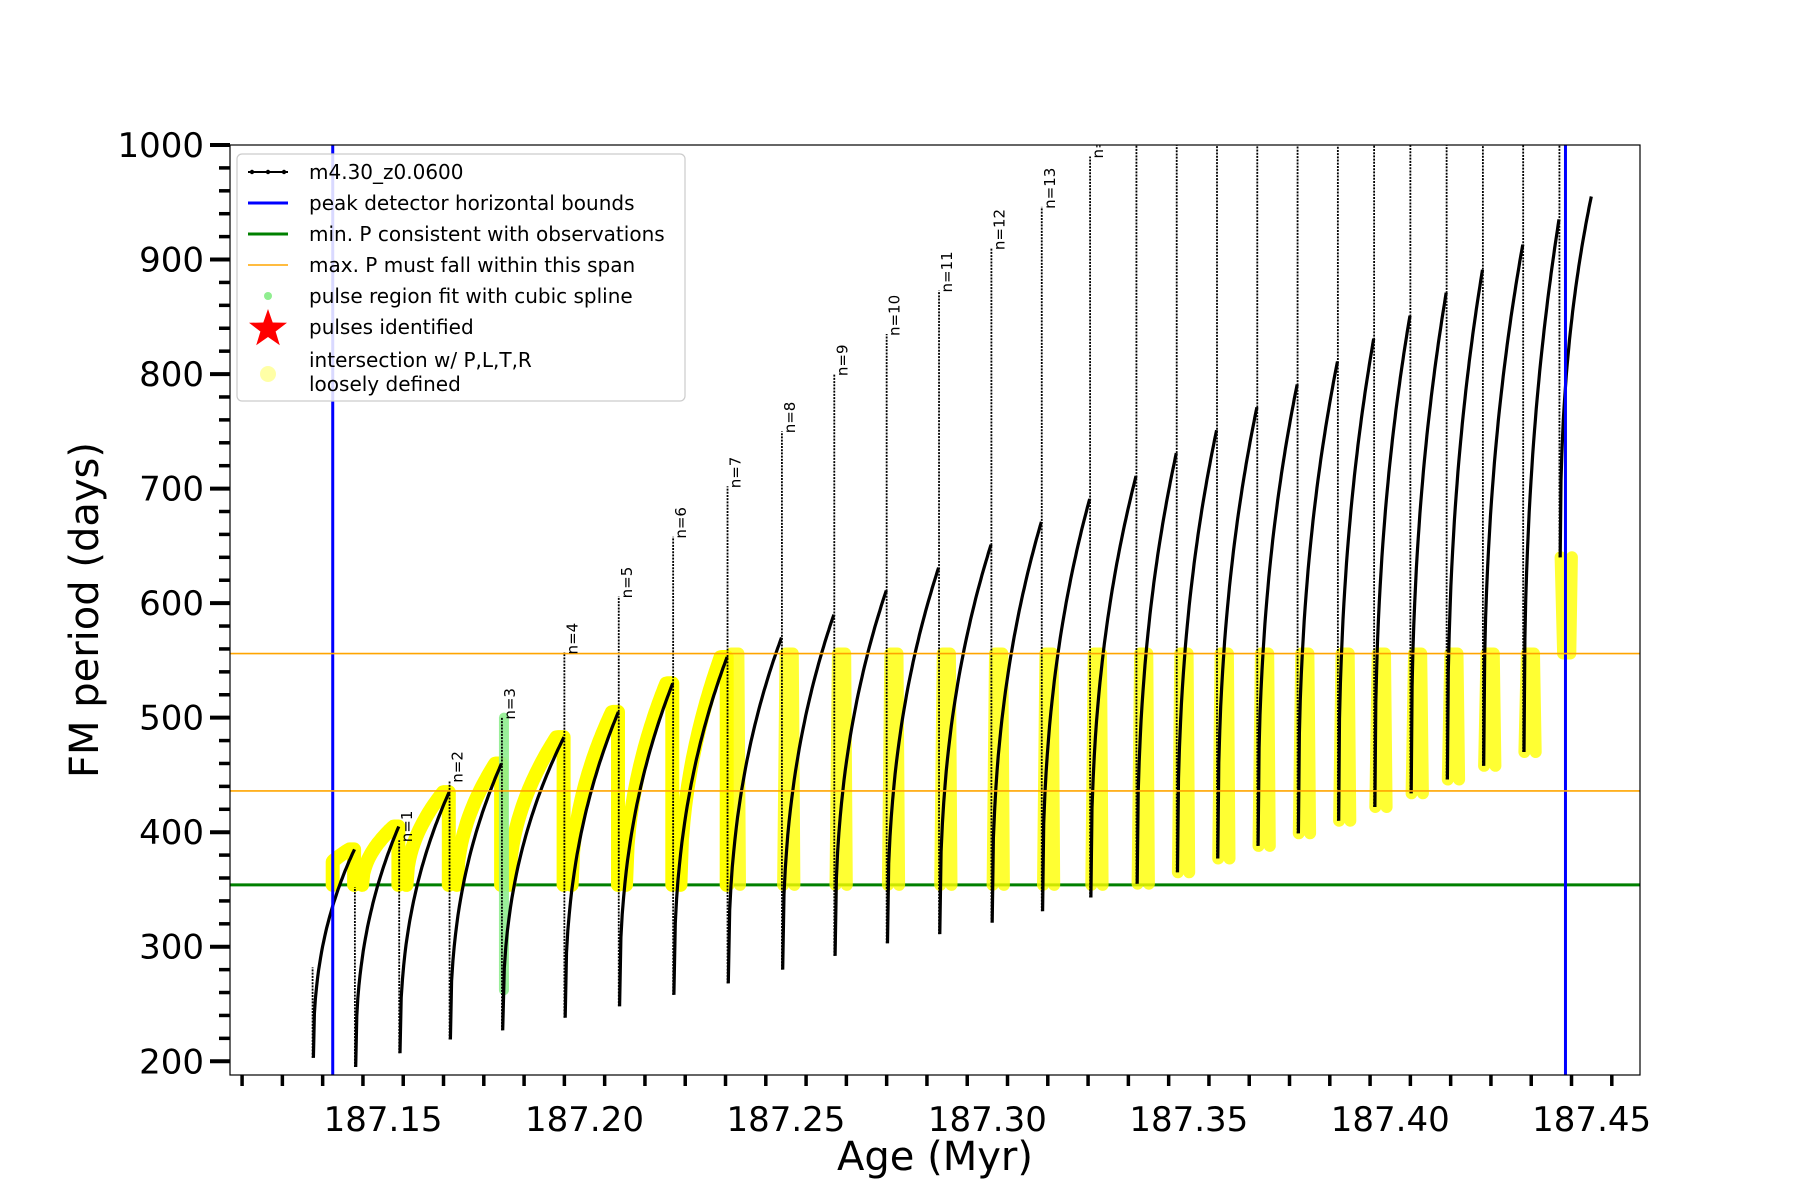 The height and width of the screenshot is (1200, 1800). Describe the element at coordinates (420, 360) in the screenshot. I see `legend-label: intersection w/ P,L,T,R` at that location.